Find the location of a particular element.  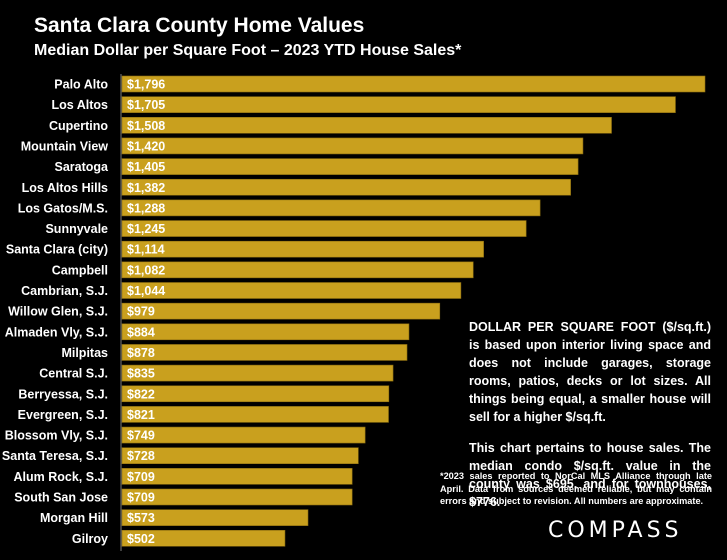

value-label-9: $1,082 is located at coordinates (146, 270).